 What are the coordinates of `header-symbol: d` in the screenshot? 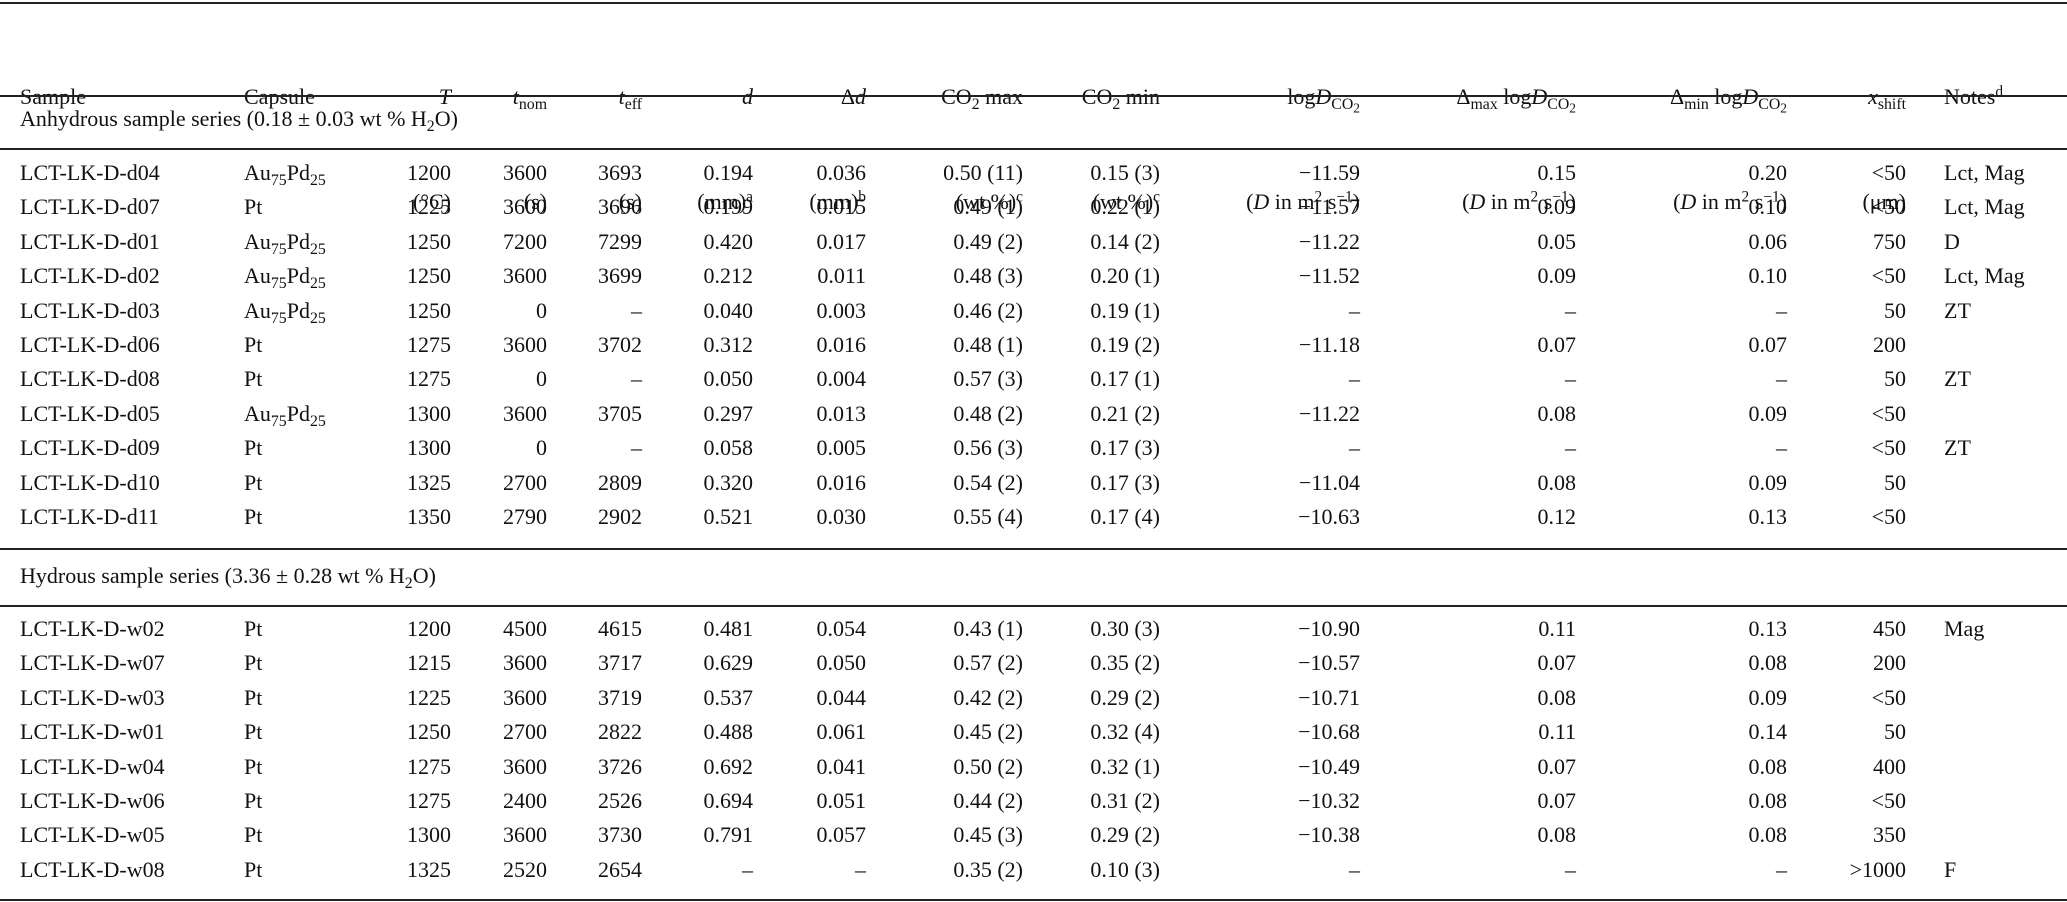 It's located at (860, 96).